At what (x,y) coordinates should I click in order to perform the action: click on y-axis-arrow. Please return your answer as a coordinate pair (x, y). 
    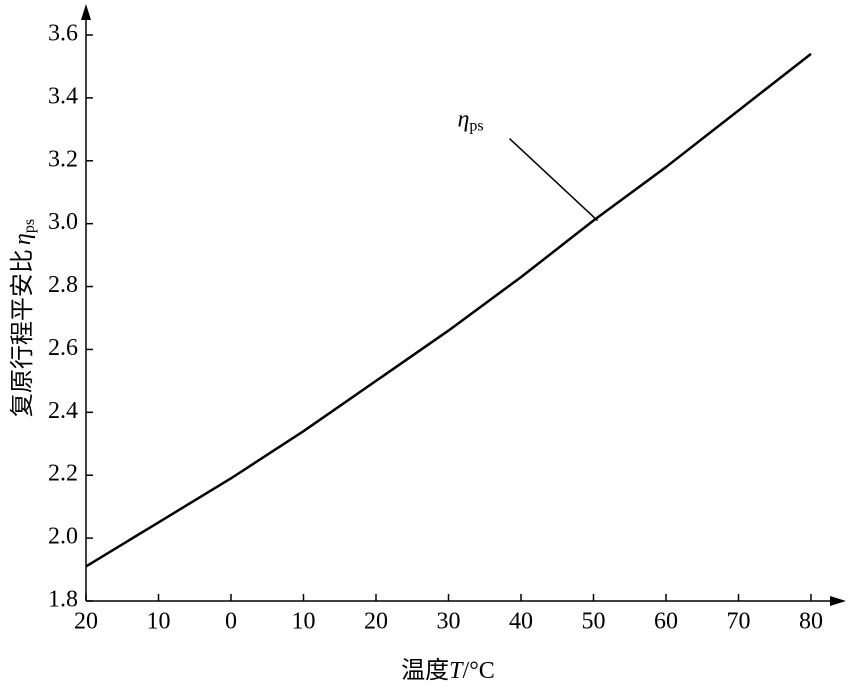
    Looking at the image, I should click on (86, 12).